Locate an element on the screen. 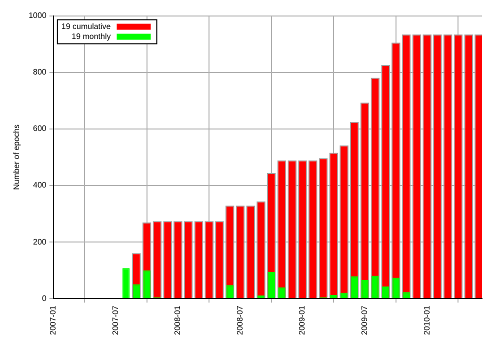 The width and height of the screenshot is (491, 343). y-tick-label: 400 is located at coordinates (40, 185).